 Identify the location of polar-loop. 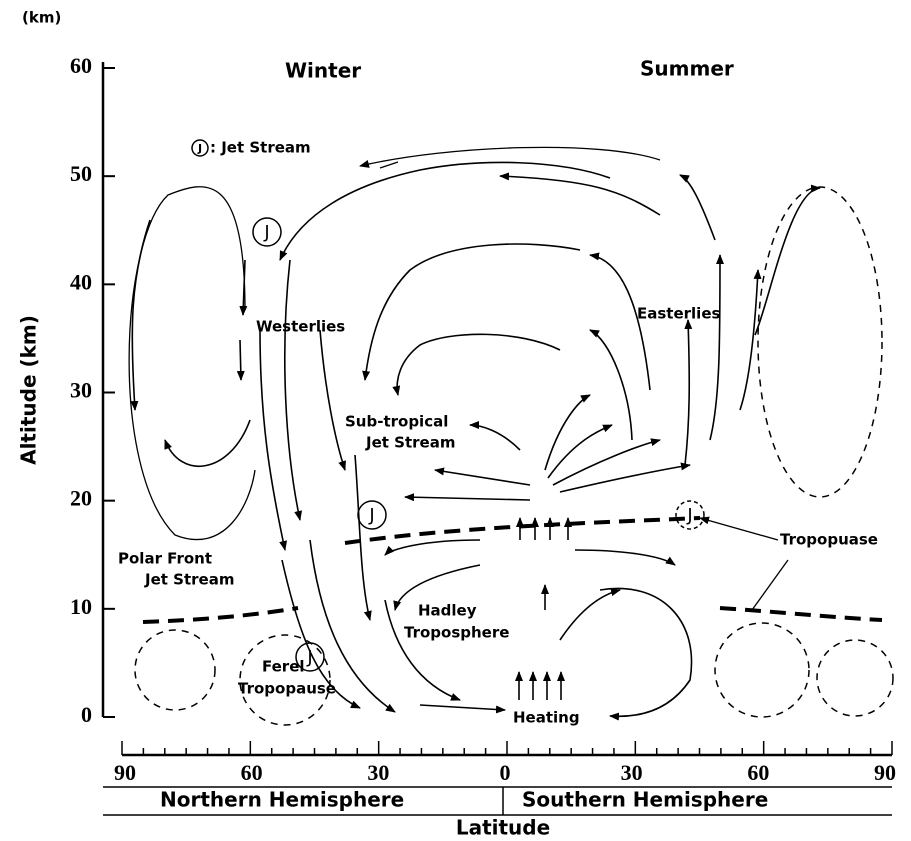
(192, 363).